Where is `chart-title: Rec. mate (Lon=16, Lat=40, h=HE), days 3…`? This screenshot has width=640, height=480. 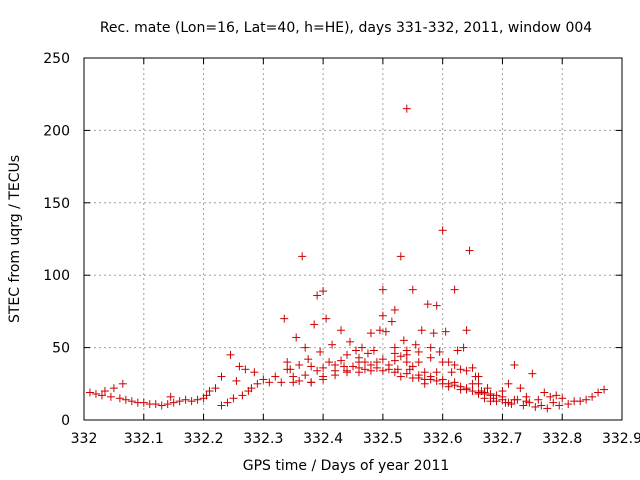 chart-title: Rec. mate (Lon=16, Lat=40, h=HE), days 3… is located at coordinates (346, 28).